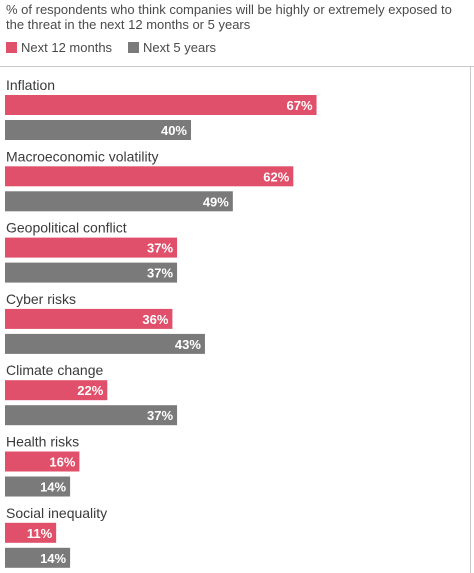 The width and height of the screenshot is (474, 573). Describe the element at coordinates (41, 299) in the screenshot. I see `category-label-cyber-risks: Cyber risks` at that location.